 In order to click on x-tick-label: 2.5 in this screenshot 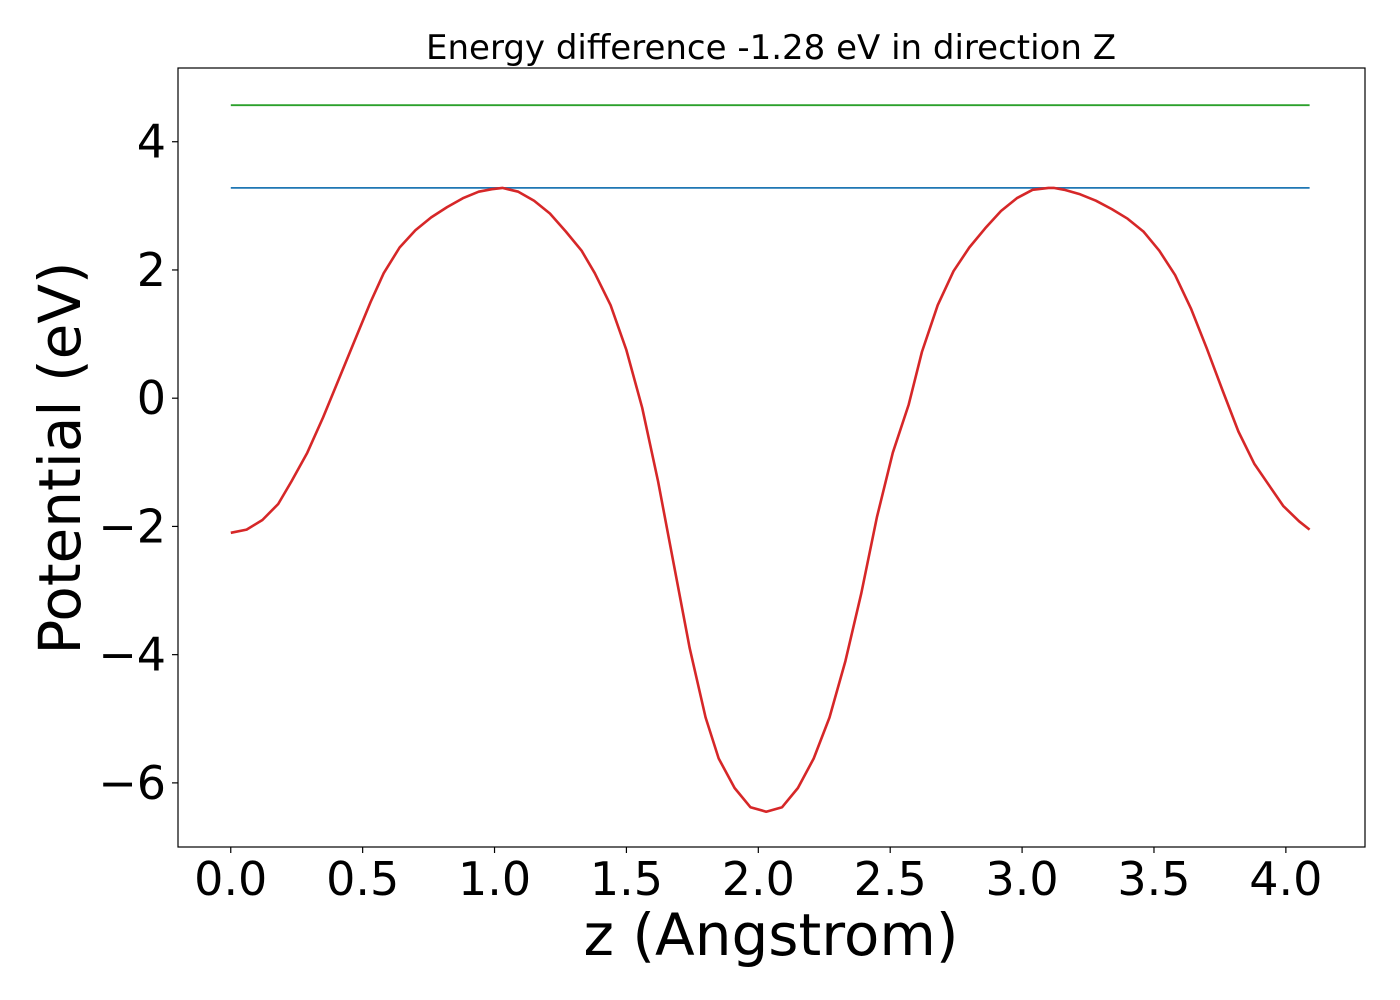, I will do `click(890, 879)`.